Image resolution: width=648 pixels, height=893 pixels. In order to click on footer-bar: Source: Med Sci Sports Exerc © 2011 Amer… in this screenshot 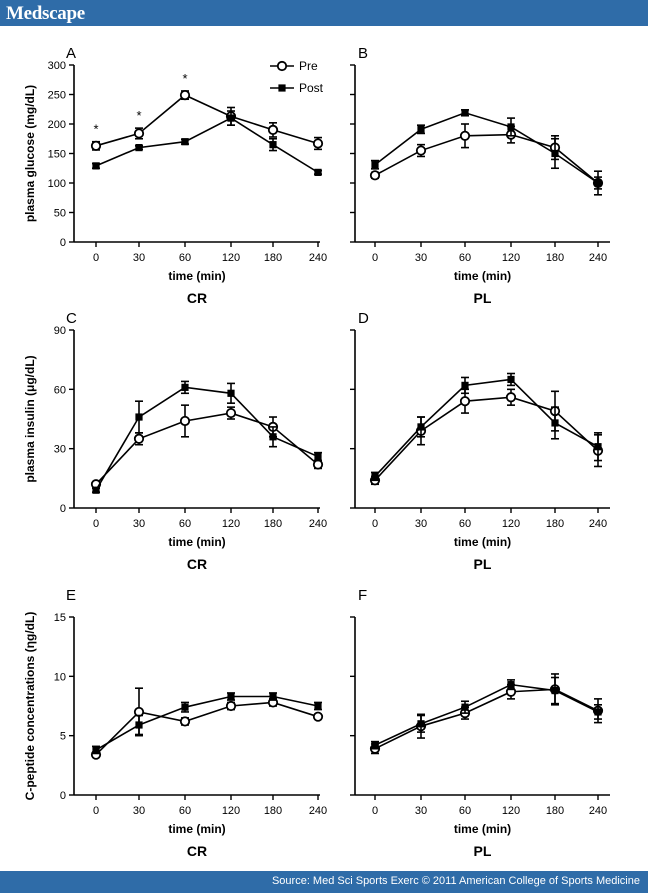, I will do `click(324, 882)`.